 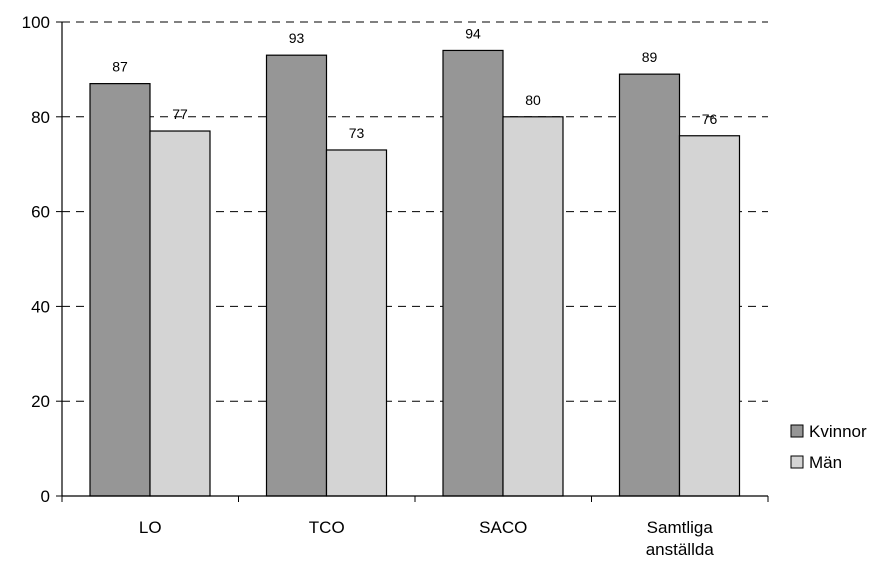 I want to click on data-label: 94, so click(x=473, y=33).